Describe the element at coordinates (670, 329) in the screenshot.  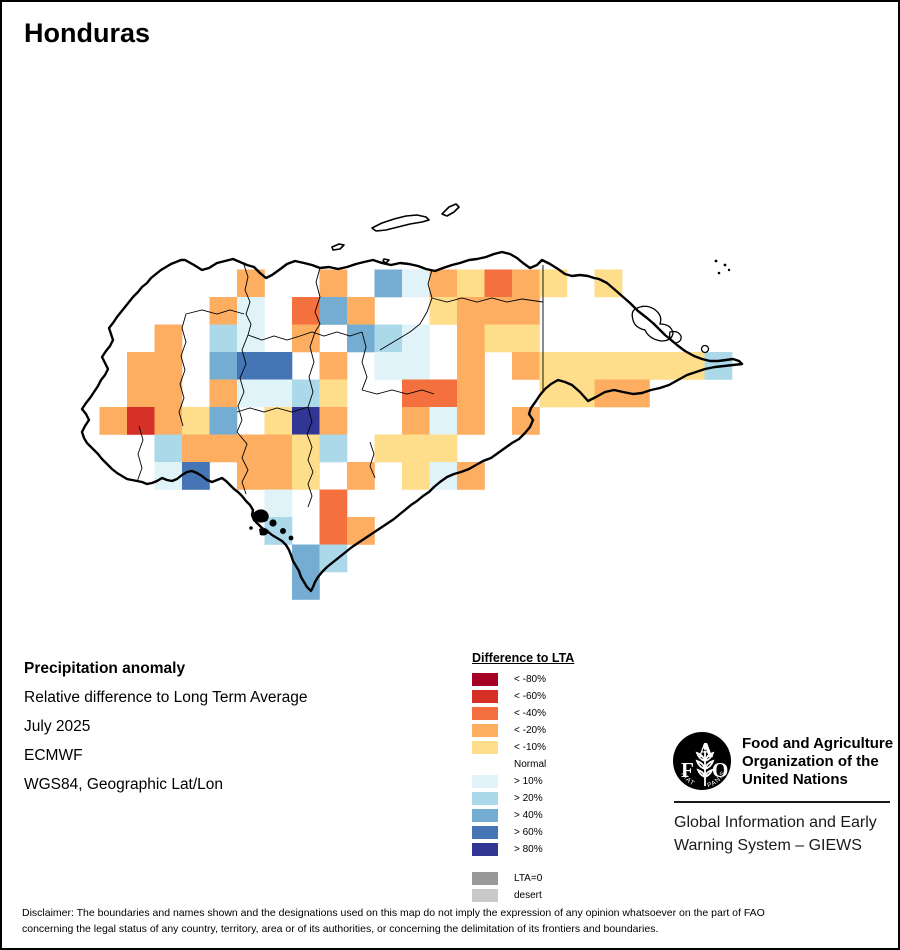
I see `lagoon-outlines` at that location.